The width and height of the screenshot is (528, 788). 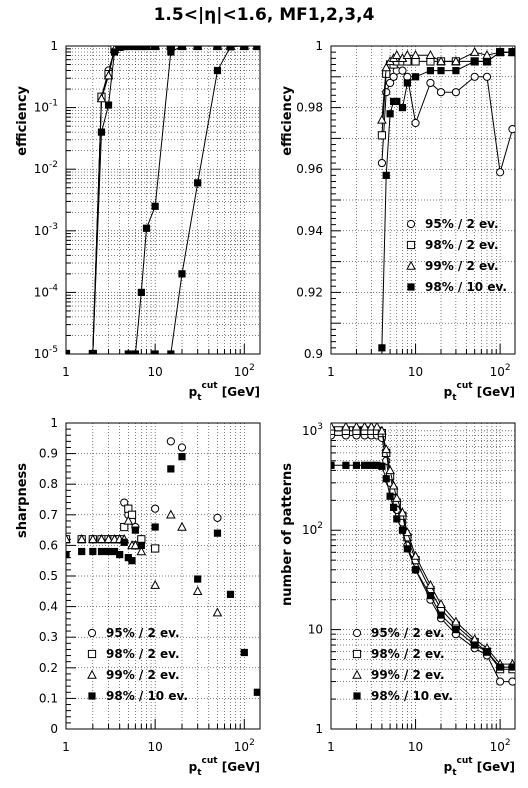 I want to click on legend-label: 99% / 2 ev., so click(x=143, y=675).